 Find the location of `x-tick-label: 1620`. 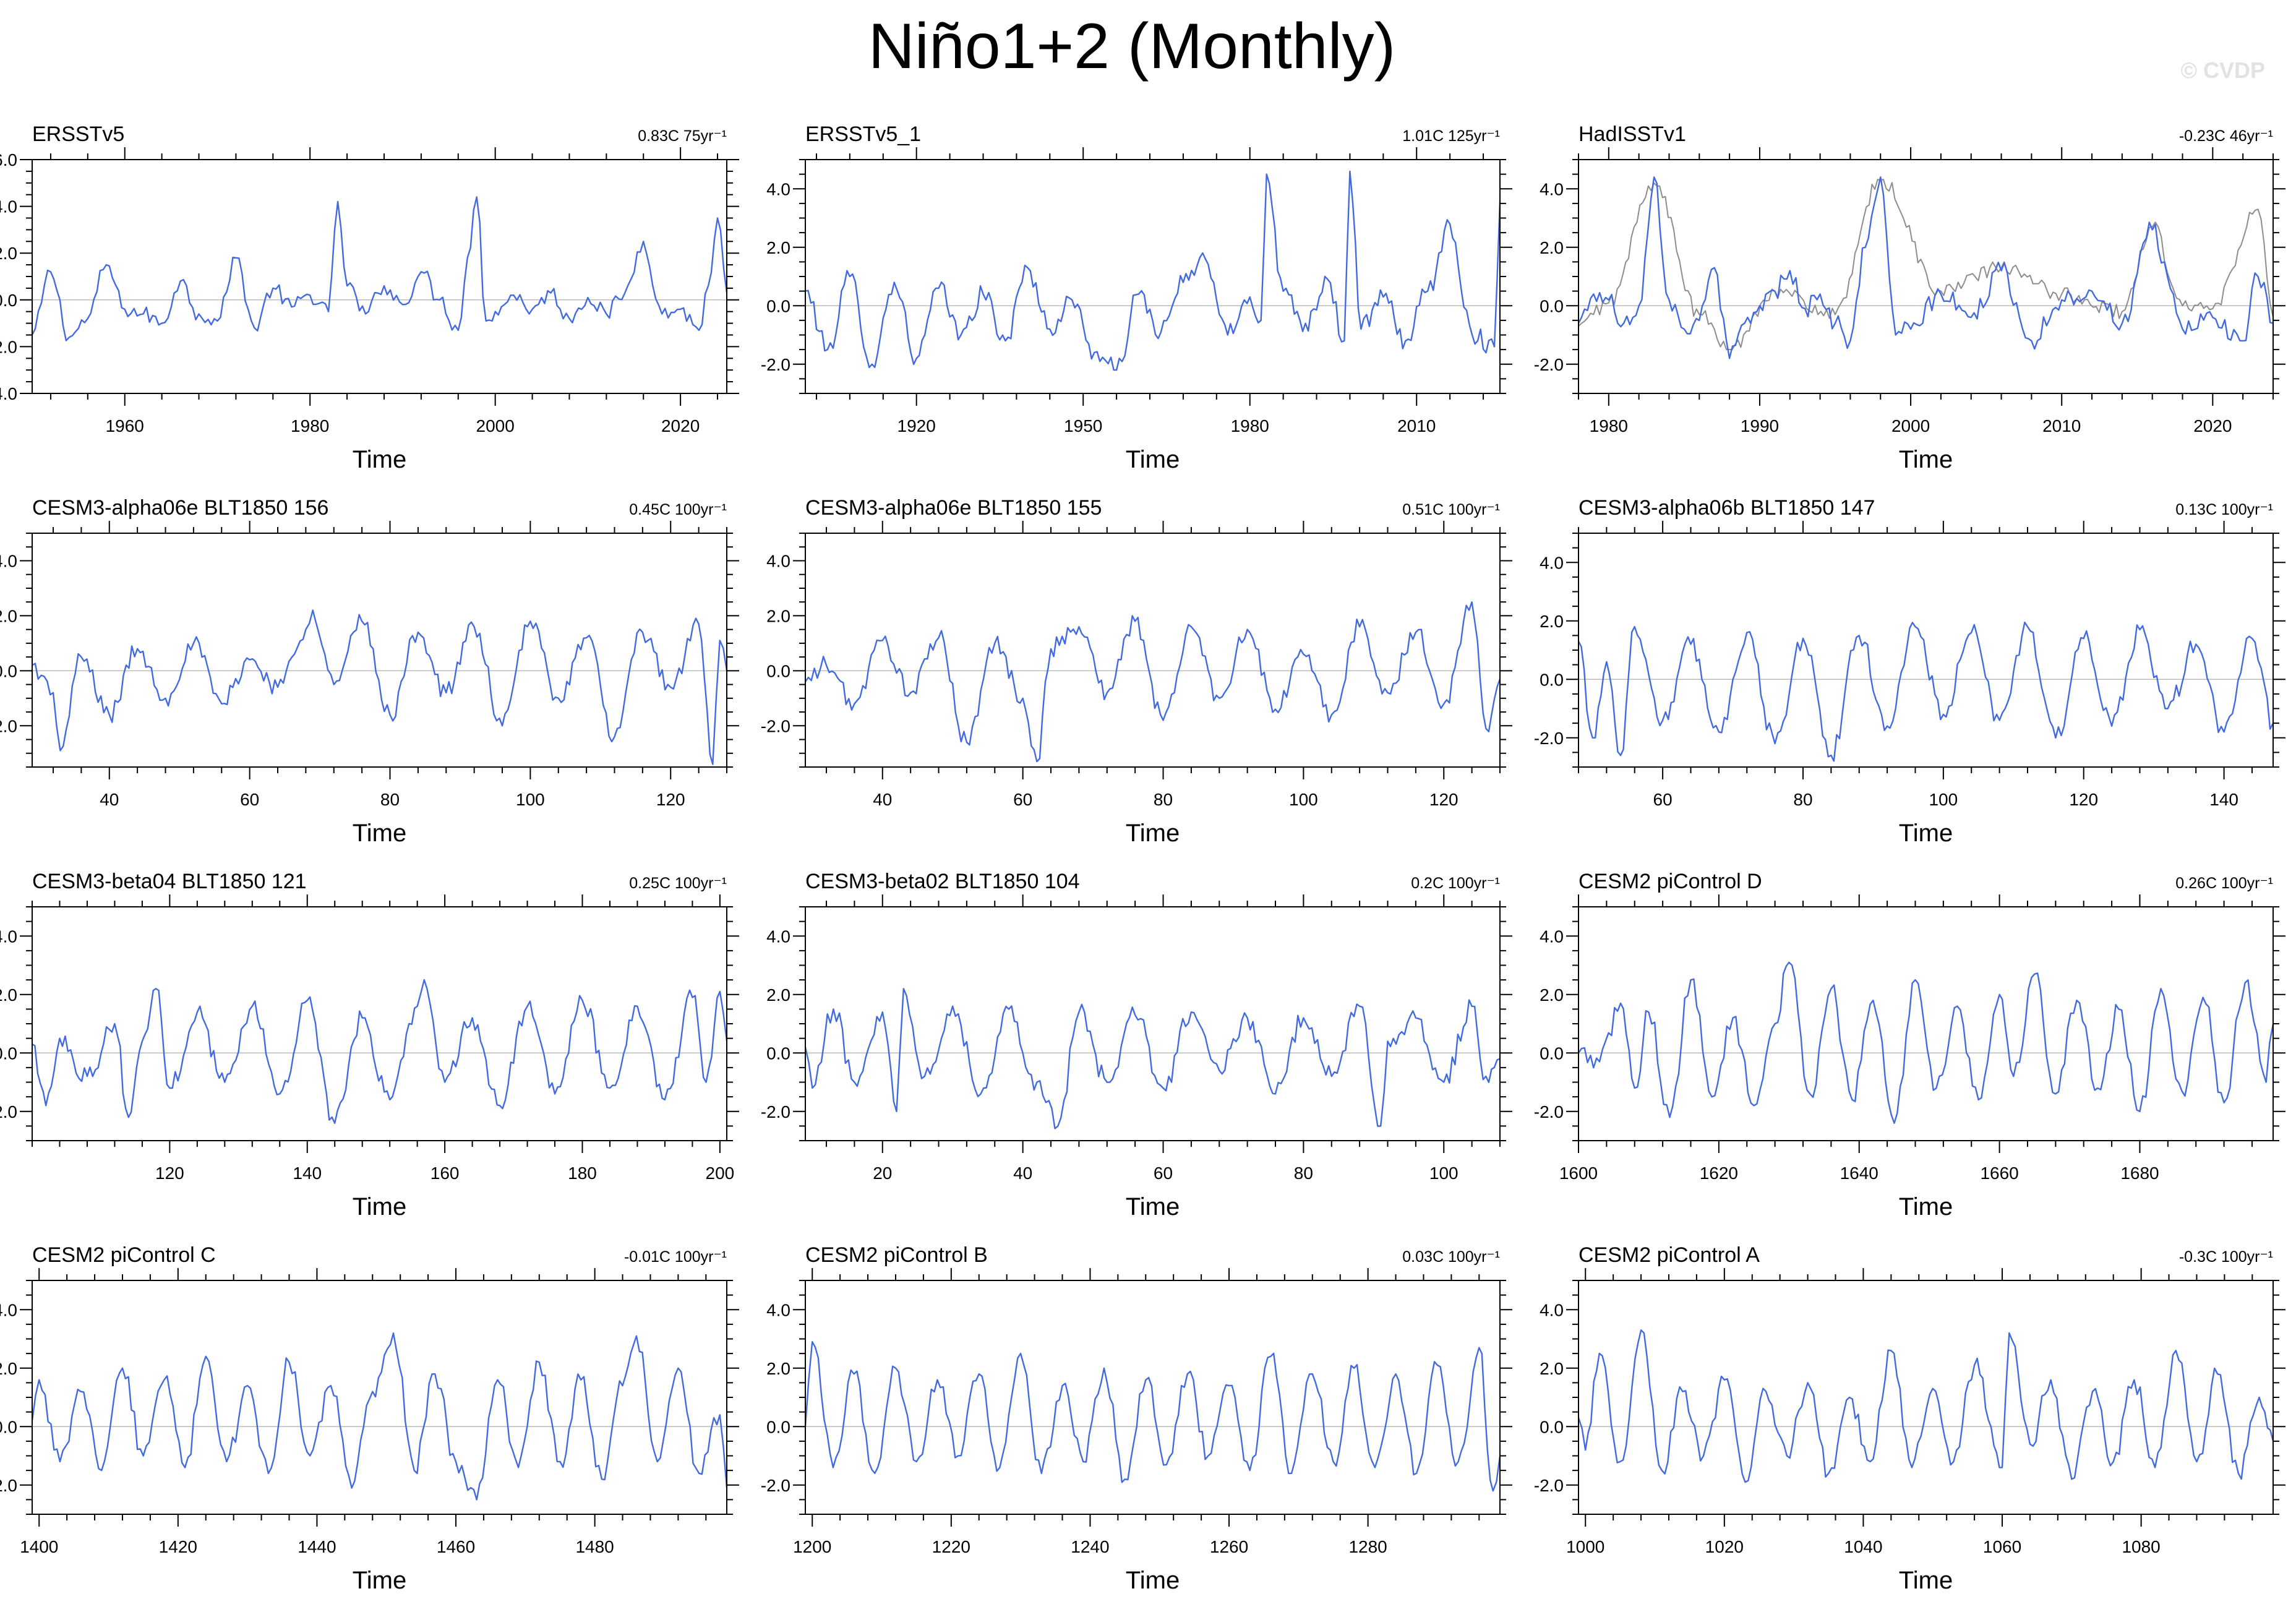

x-tick-label: 1620 is located at coordinates (1719, 1173).